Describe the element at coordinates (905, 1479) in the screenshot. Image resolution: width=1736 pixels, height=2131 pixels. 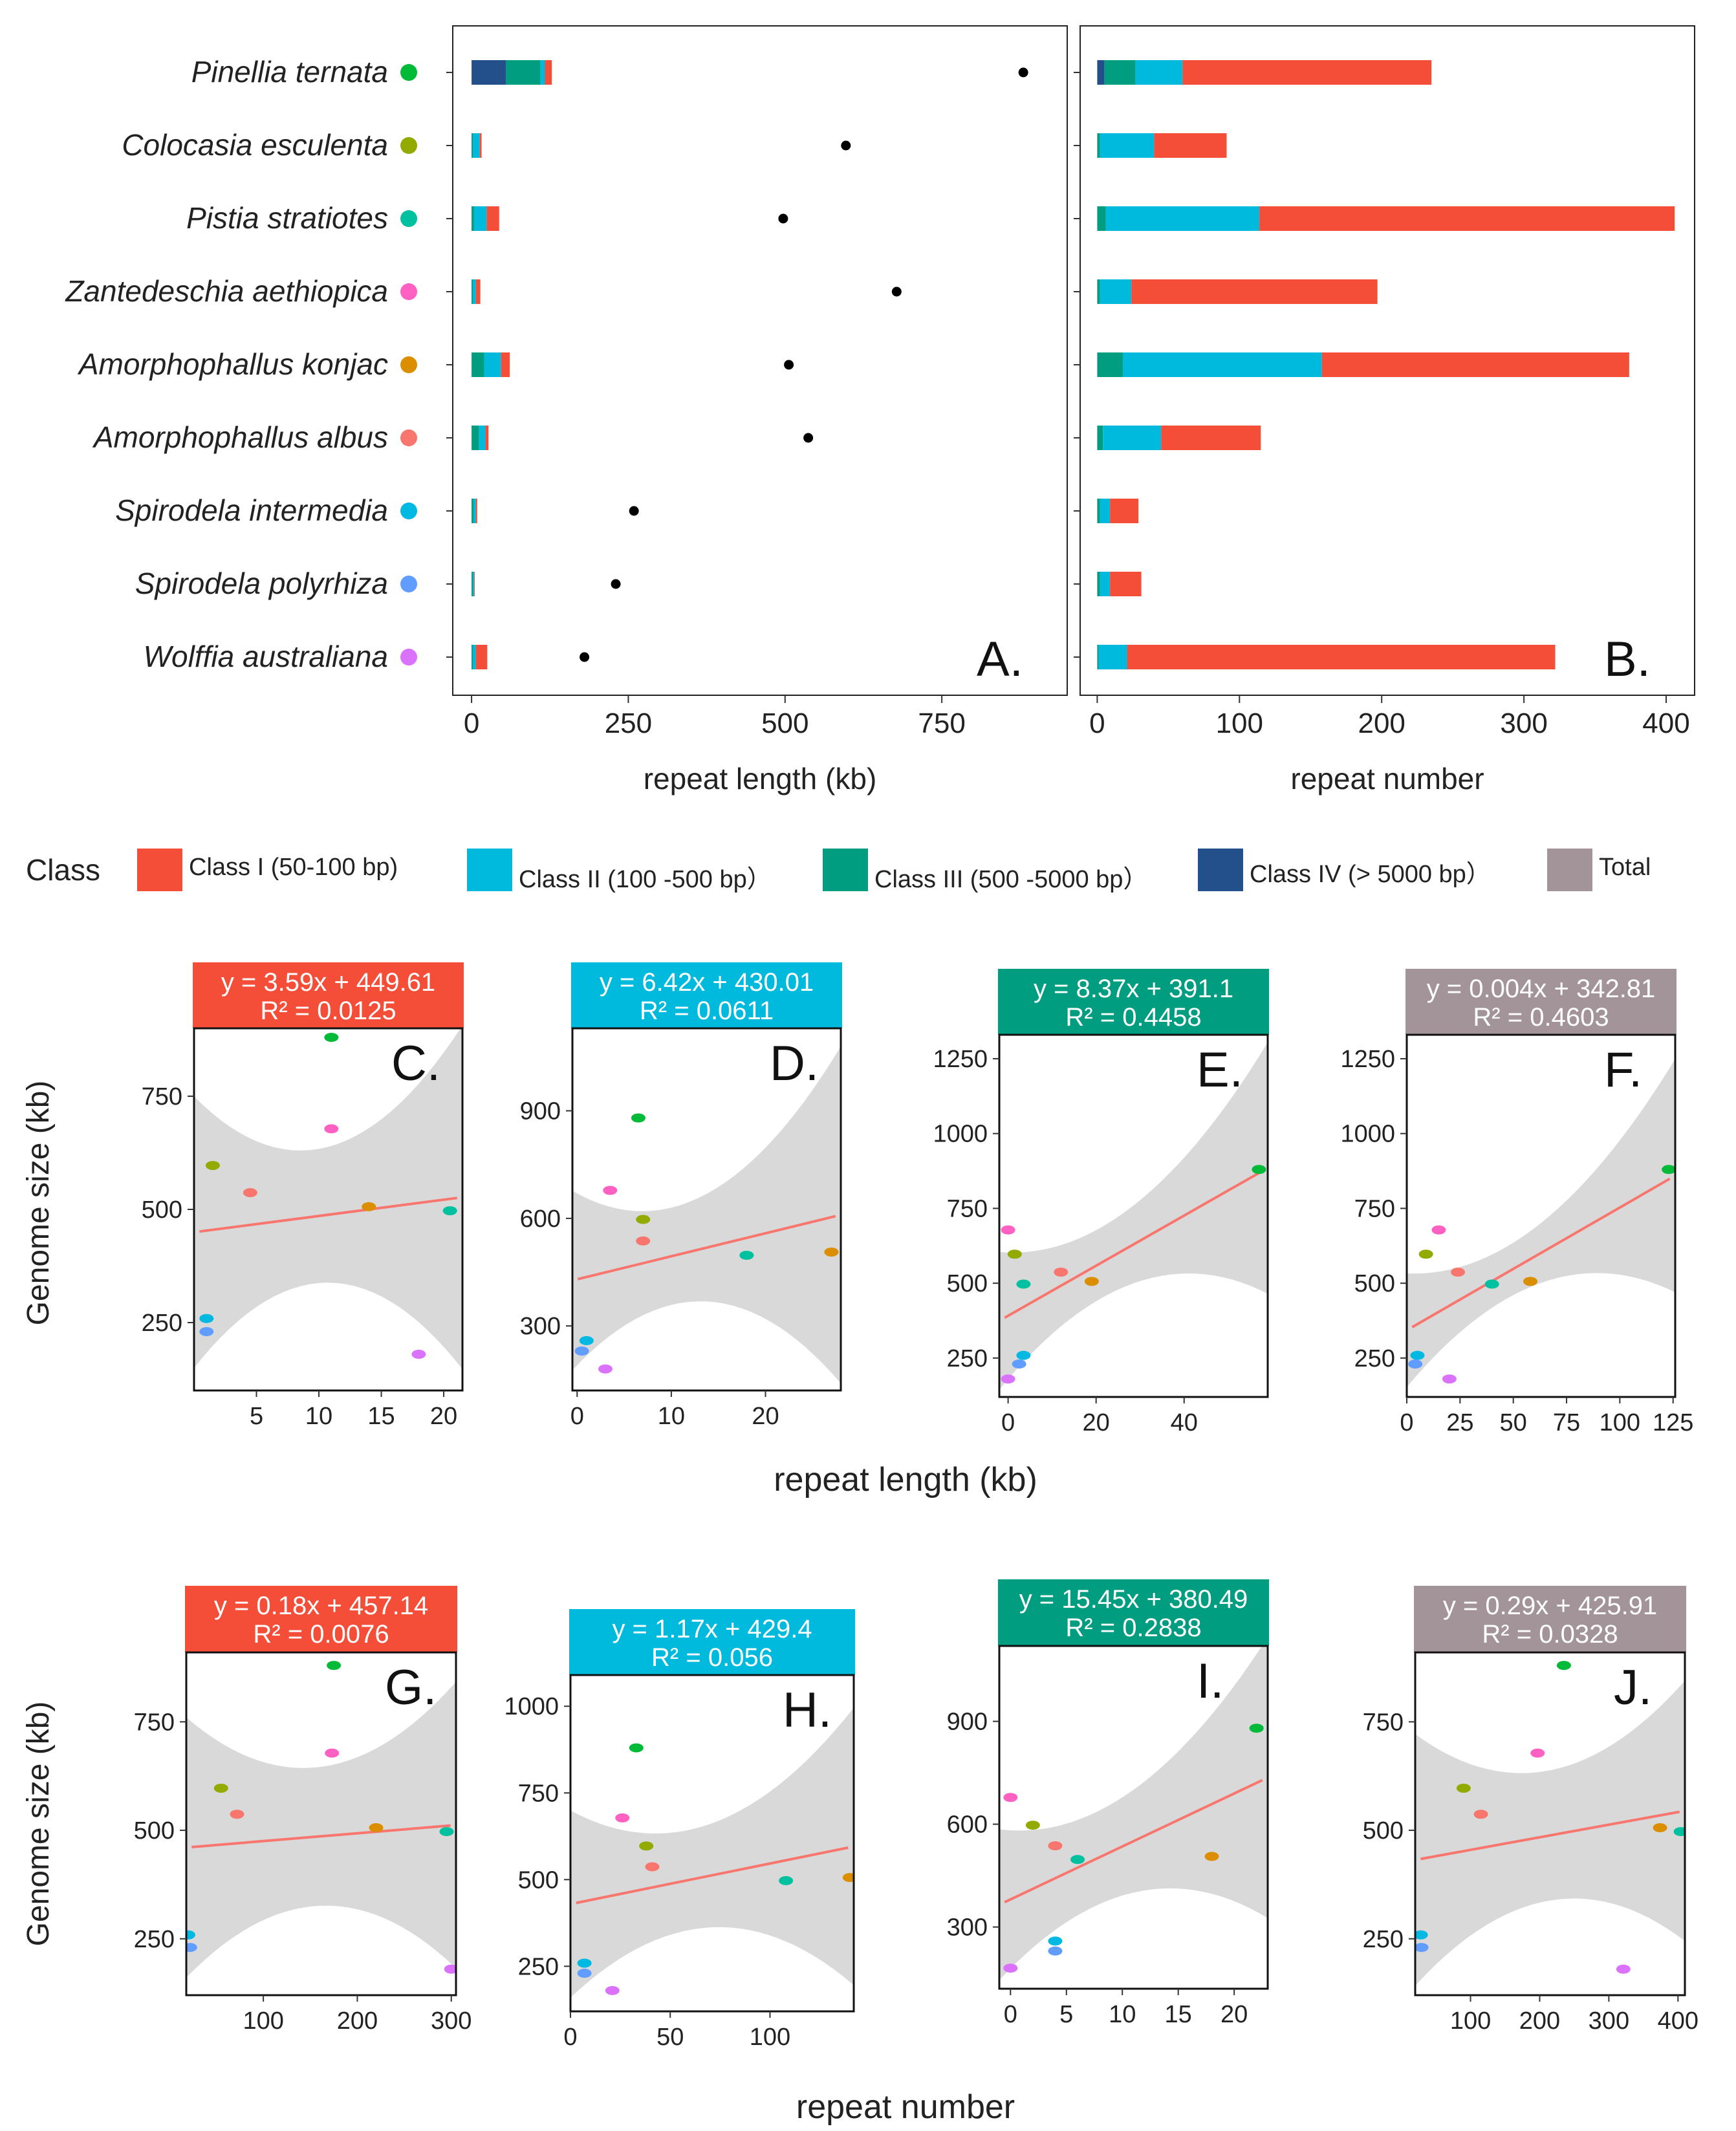
I see `row1-x-axis-label: repeat length (kb)` at that location.